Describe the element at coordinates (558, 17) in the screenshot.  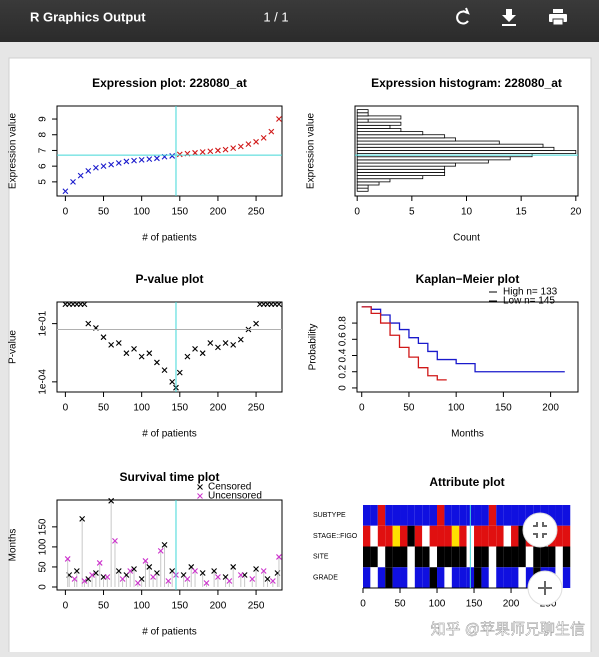
I see `print-button` at that location.